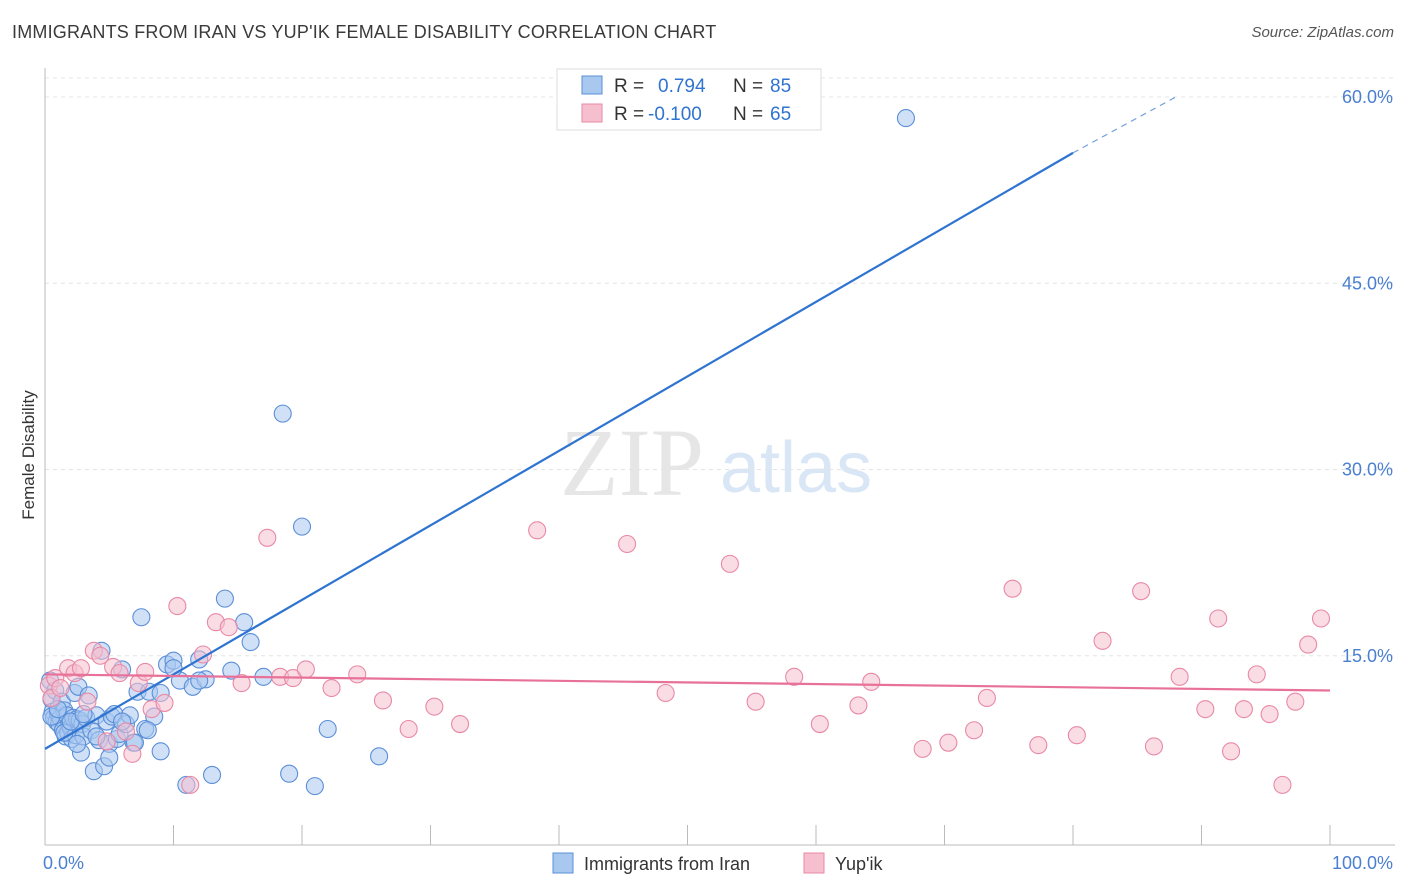 Image resolution: width=1406 pixels, height=892 pixels. I want to click on watermark-zip: ZIP, so click(632, 462).